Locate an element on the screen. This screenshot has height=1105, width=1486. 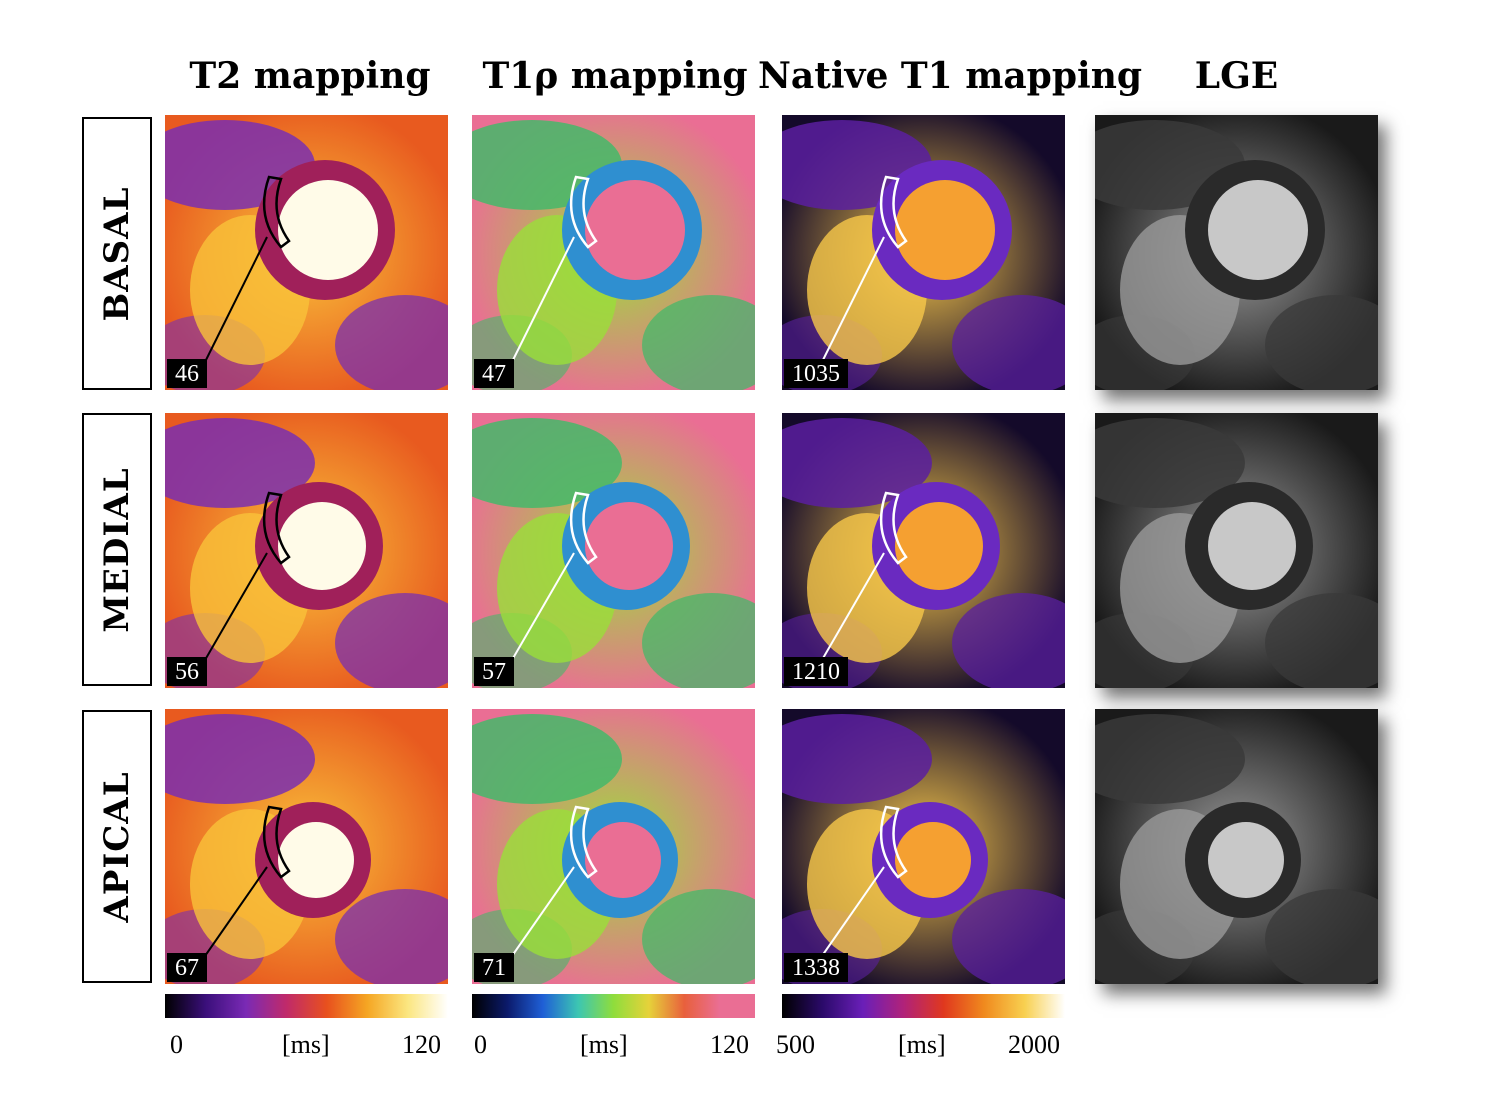
image-t1rho-basal: 47 is located at coordinates (613, 252).